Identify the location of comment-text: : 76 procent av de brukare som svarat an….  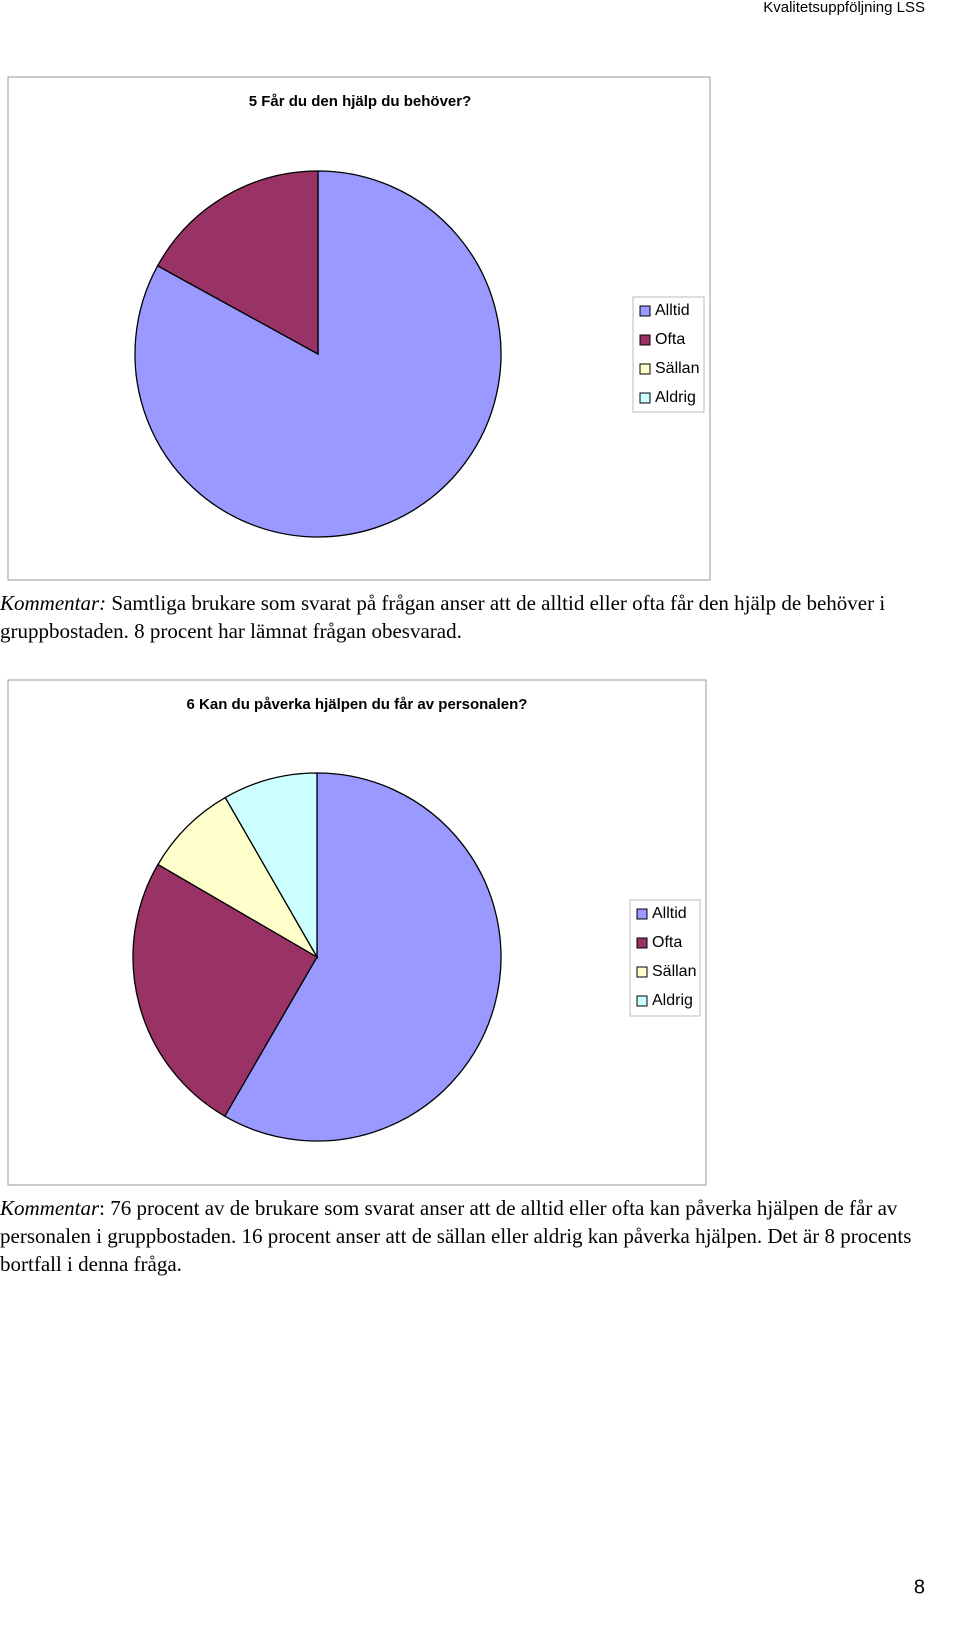
(456, 1236).